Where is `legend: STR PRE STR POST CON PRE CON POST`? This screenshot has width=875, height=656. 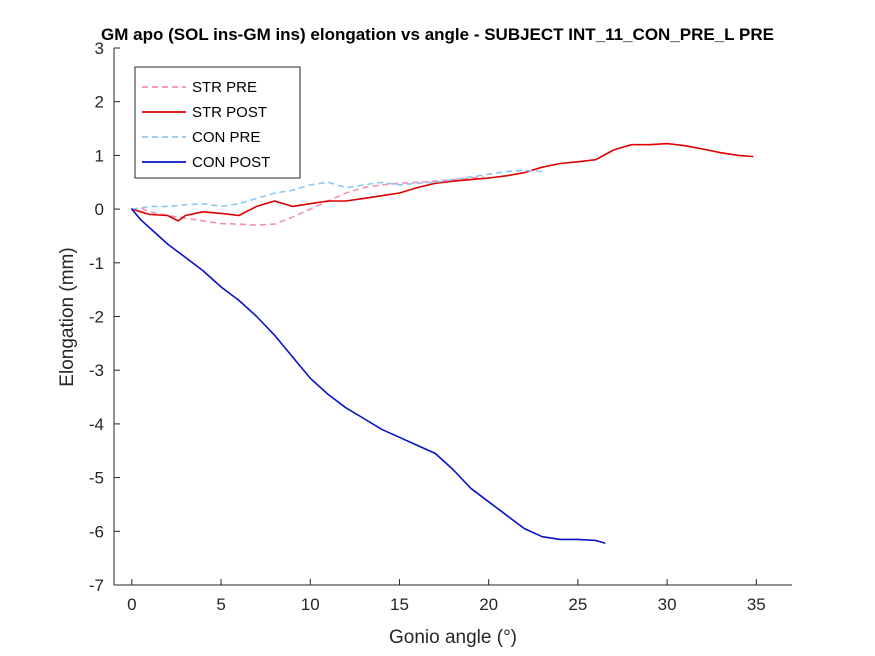
legend: STR PRE STR POST CON PRE CON POST is located at coordinates (217, 122).